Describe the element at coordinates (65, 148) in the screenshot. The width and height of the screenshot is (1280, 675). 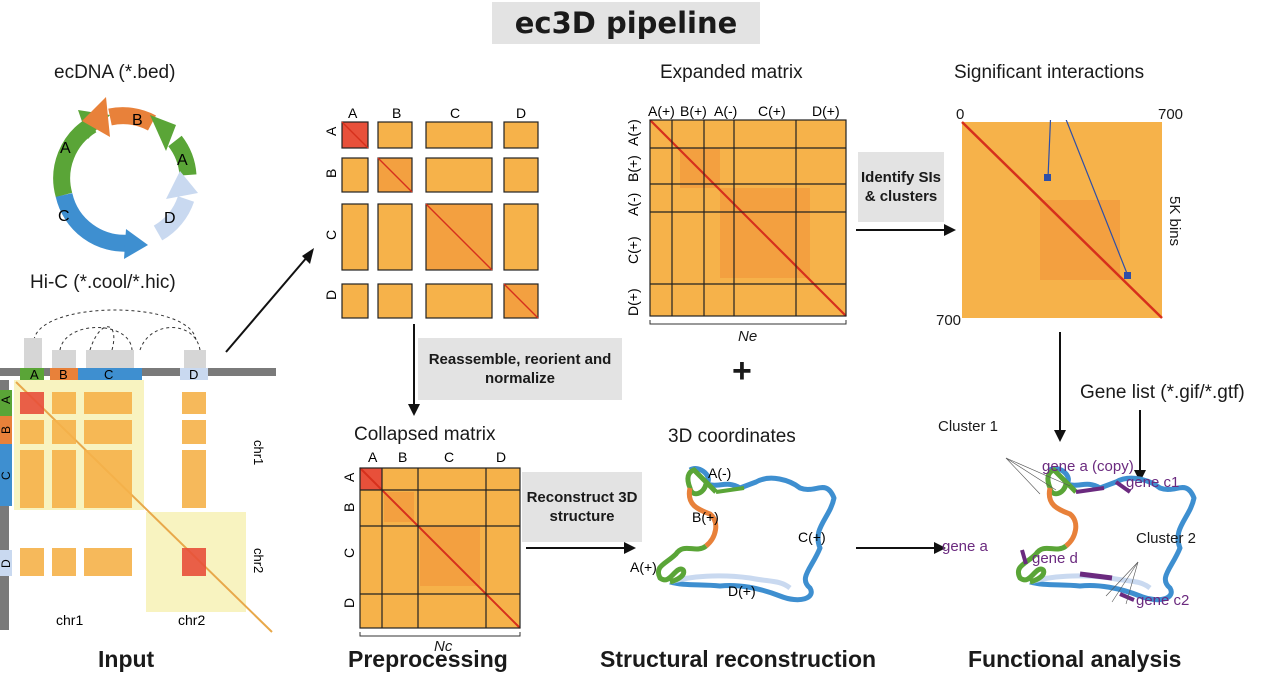
I see `circle-label-a1: A` at that location.